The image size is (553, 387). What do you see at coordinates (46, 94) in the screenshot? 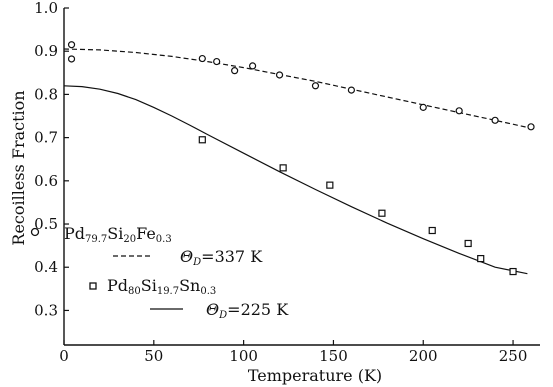
I see `y-tick-label: 0.8` at bounding box center [46, 94].